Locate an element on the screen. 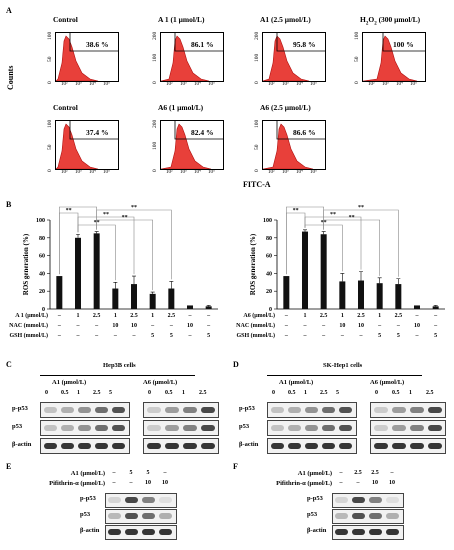 This screenshot has height=550, width=454. dose-label: 2.5 is located at coordinates (97, 393).